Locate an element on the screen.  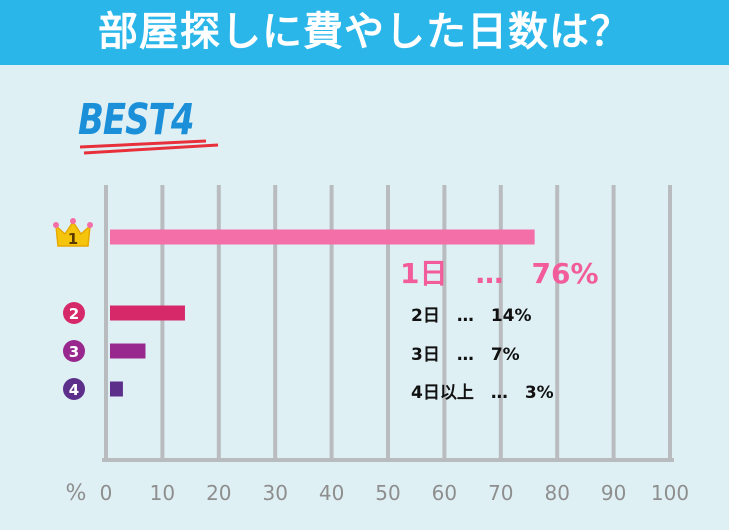
page-title: 部屋探しに費やした日数は？ is located at coordinates (364, 32).